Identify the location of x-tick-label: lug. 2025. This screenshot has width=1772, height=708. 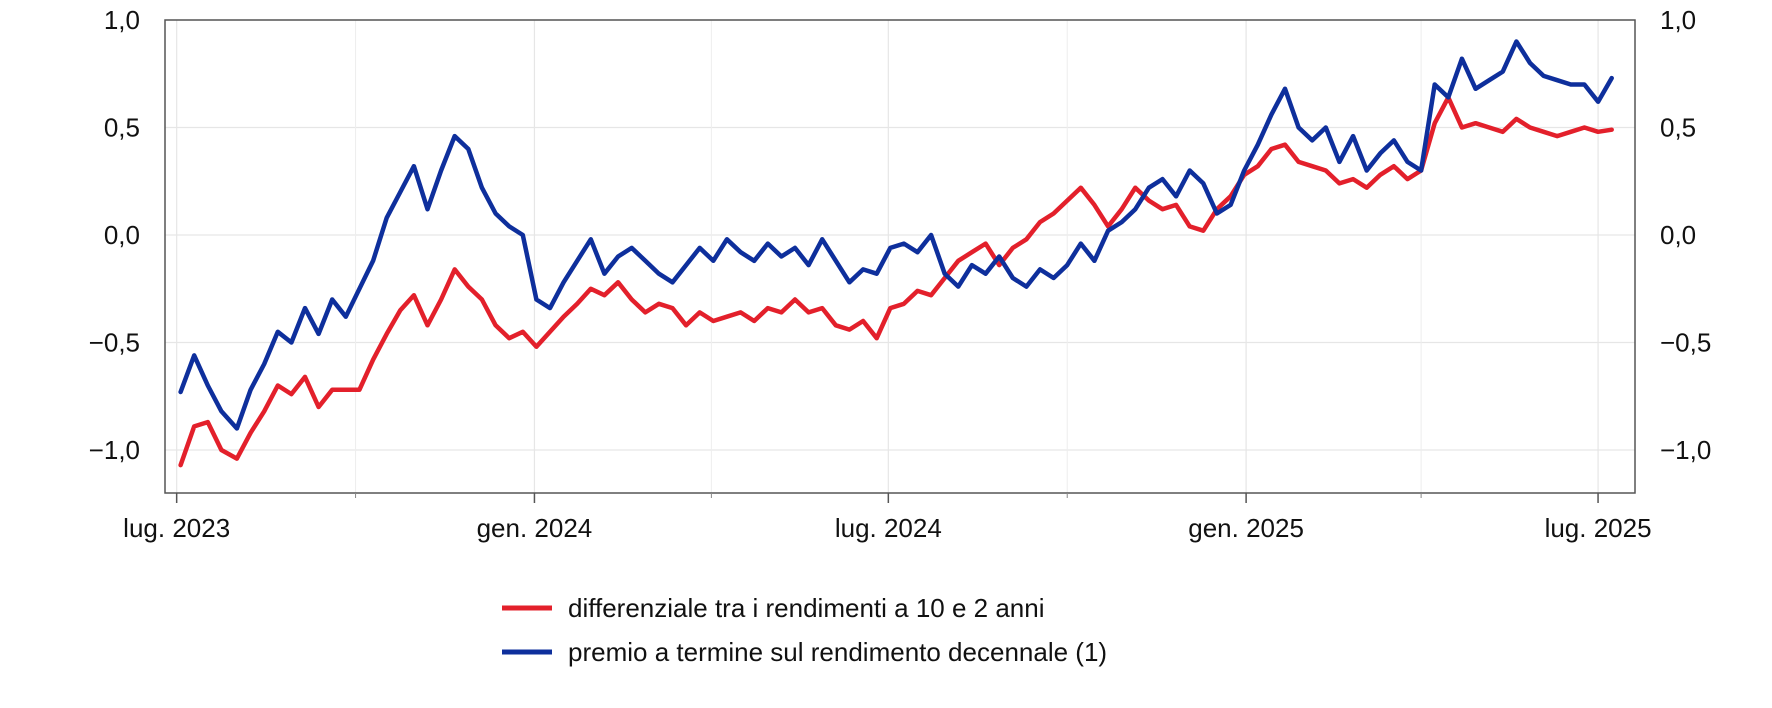
(1598, 528).